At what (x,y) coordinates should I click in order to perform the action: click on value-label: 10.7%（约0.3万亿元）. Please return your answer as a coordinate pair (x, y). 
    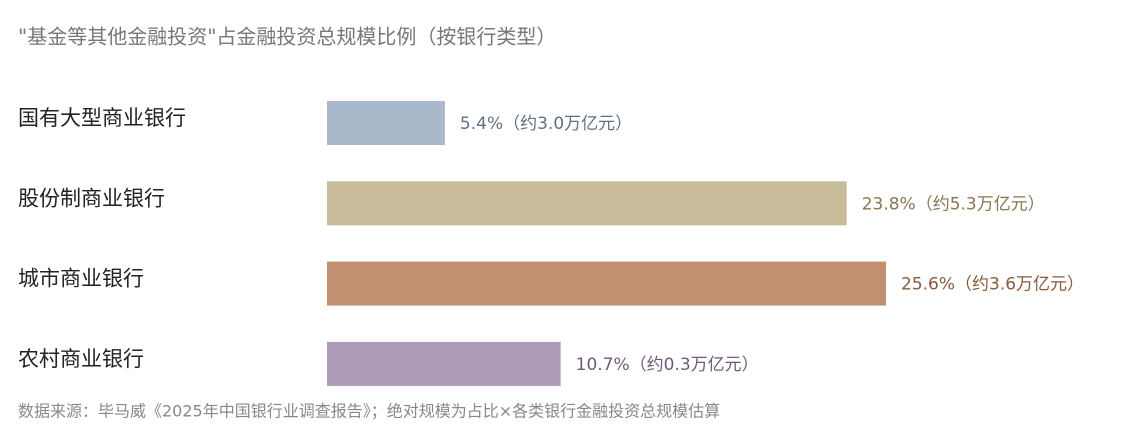
    Looking at the image, I should click on (667, 365).